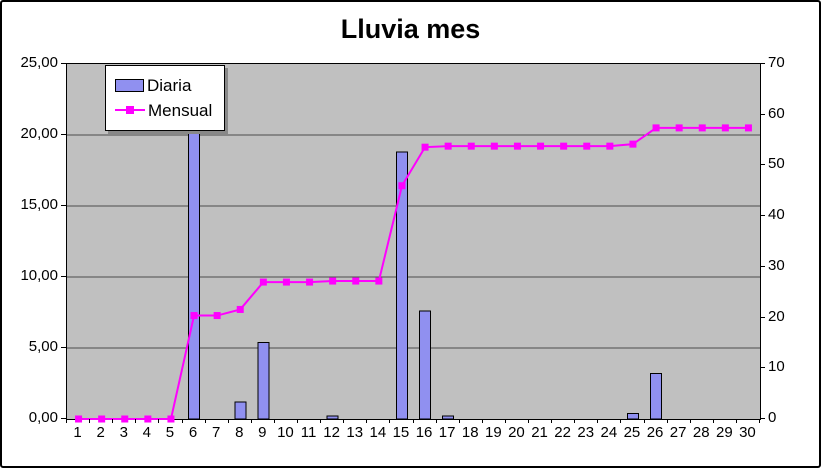 The width and height of the screenshot is (821, 468). What do you see at coordinates (447, 432) in the screenshot?
I see `x-axis-label: 17` at bounding box center [447, 432].